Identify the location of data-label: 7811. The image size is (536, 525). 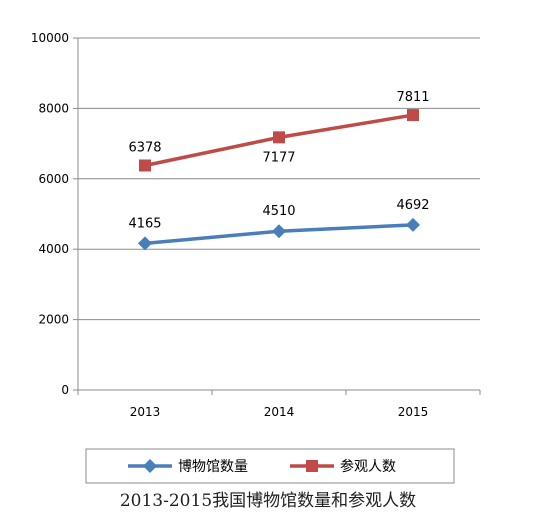
(412, 97).